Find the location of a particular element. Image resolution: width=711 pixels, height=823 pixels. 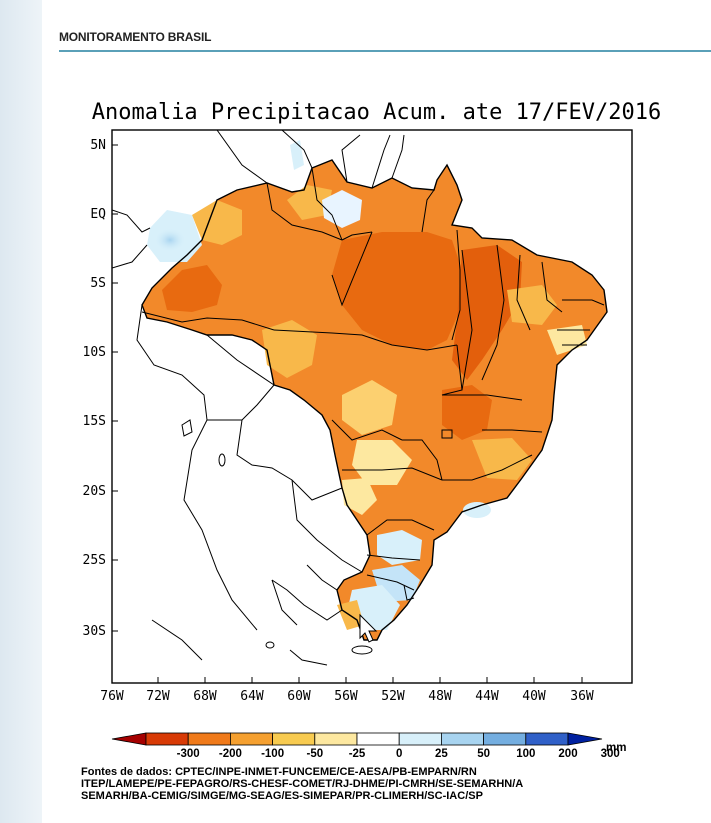

anomaly-patch-roraima-north is located at coordinates (297, 155).